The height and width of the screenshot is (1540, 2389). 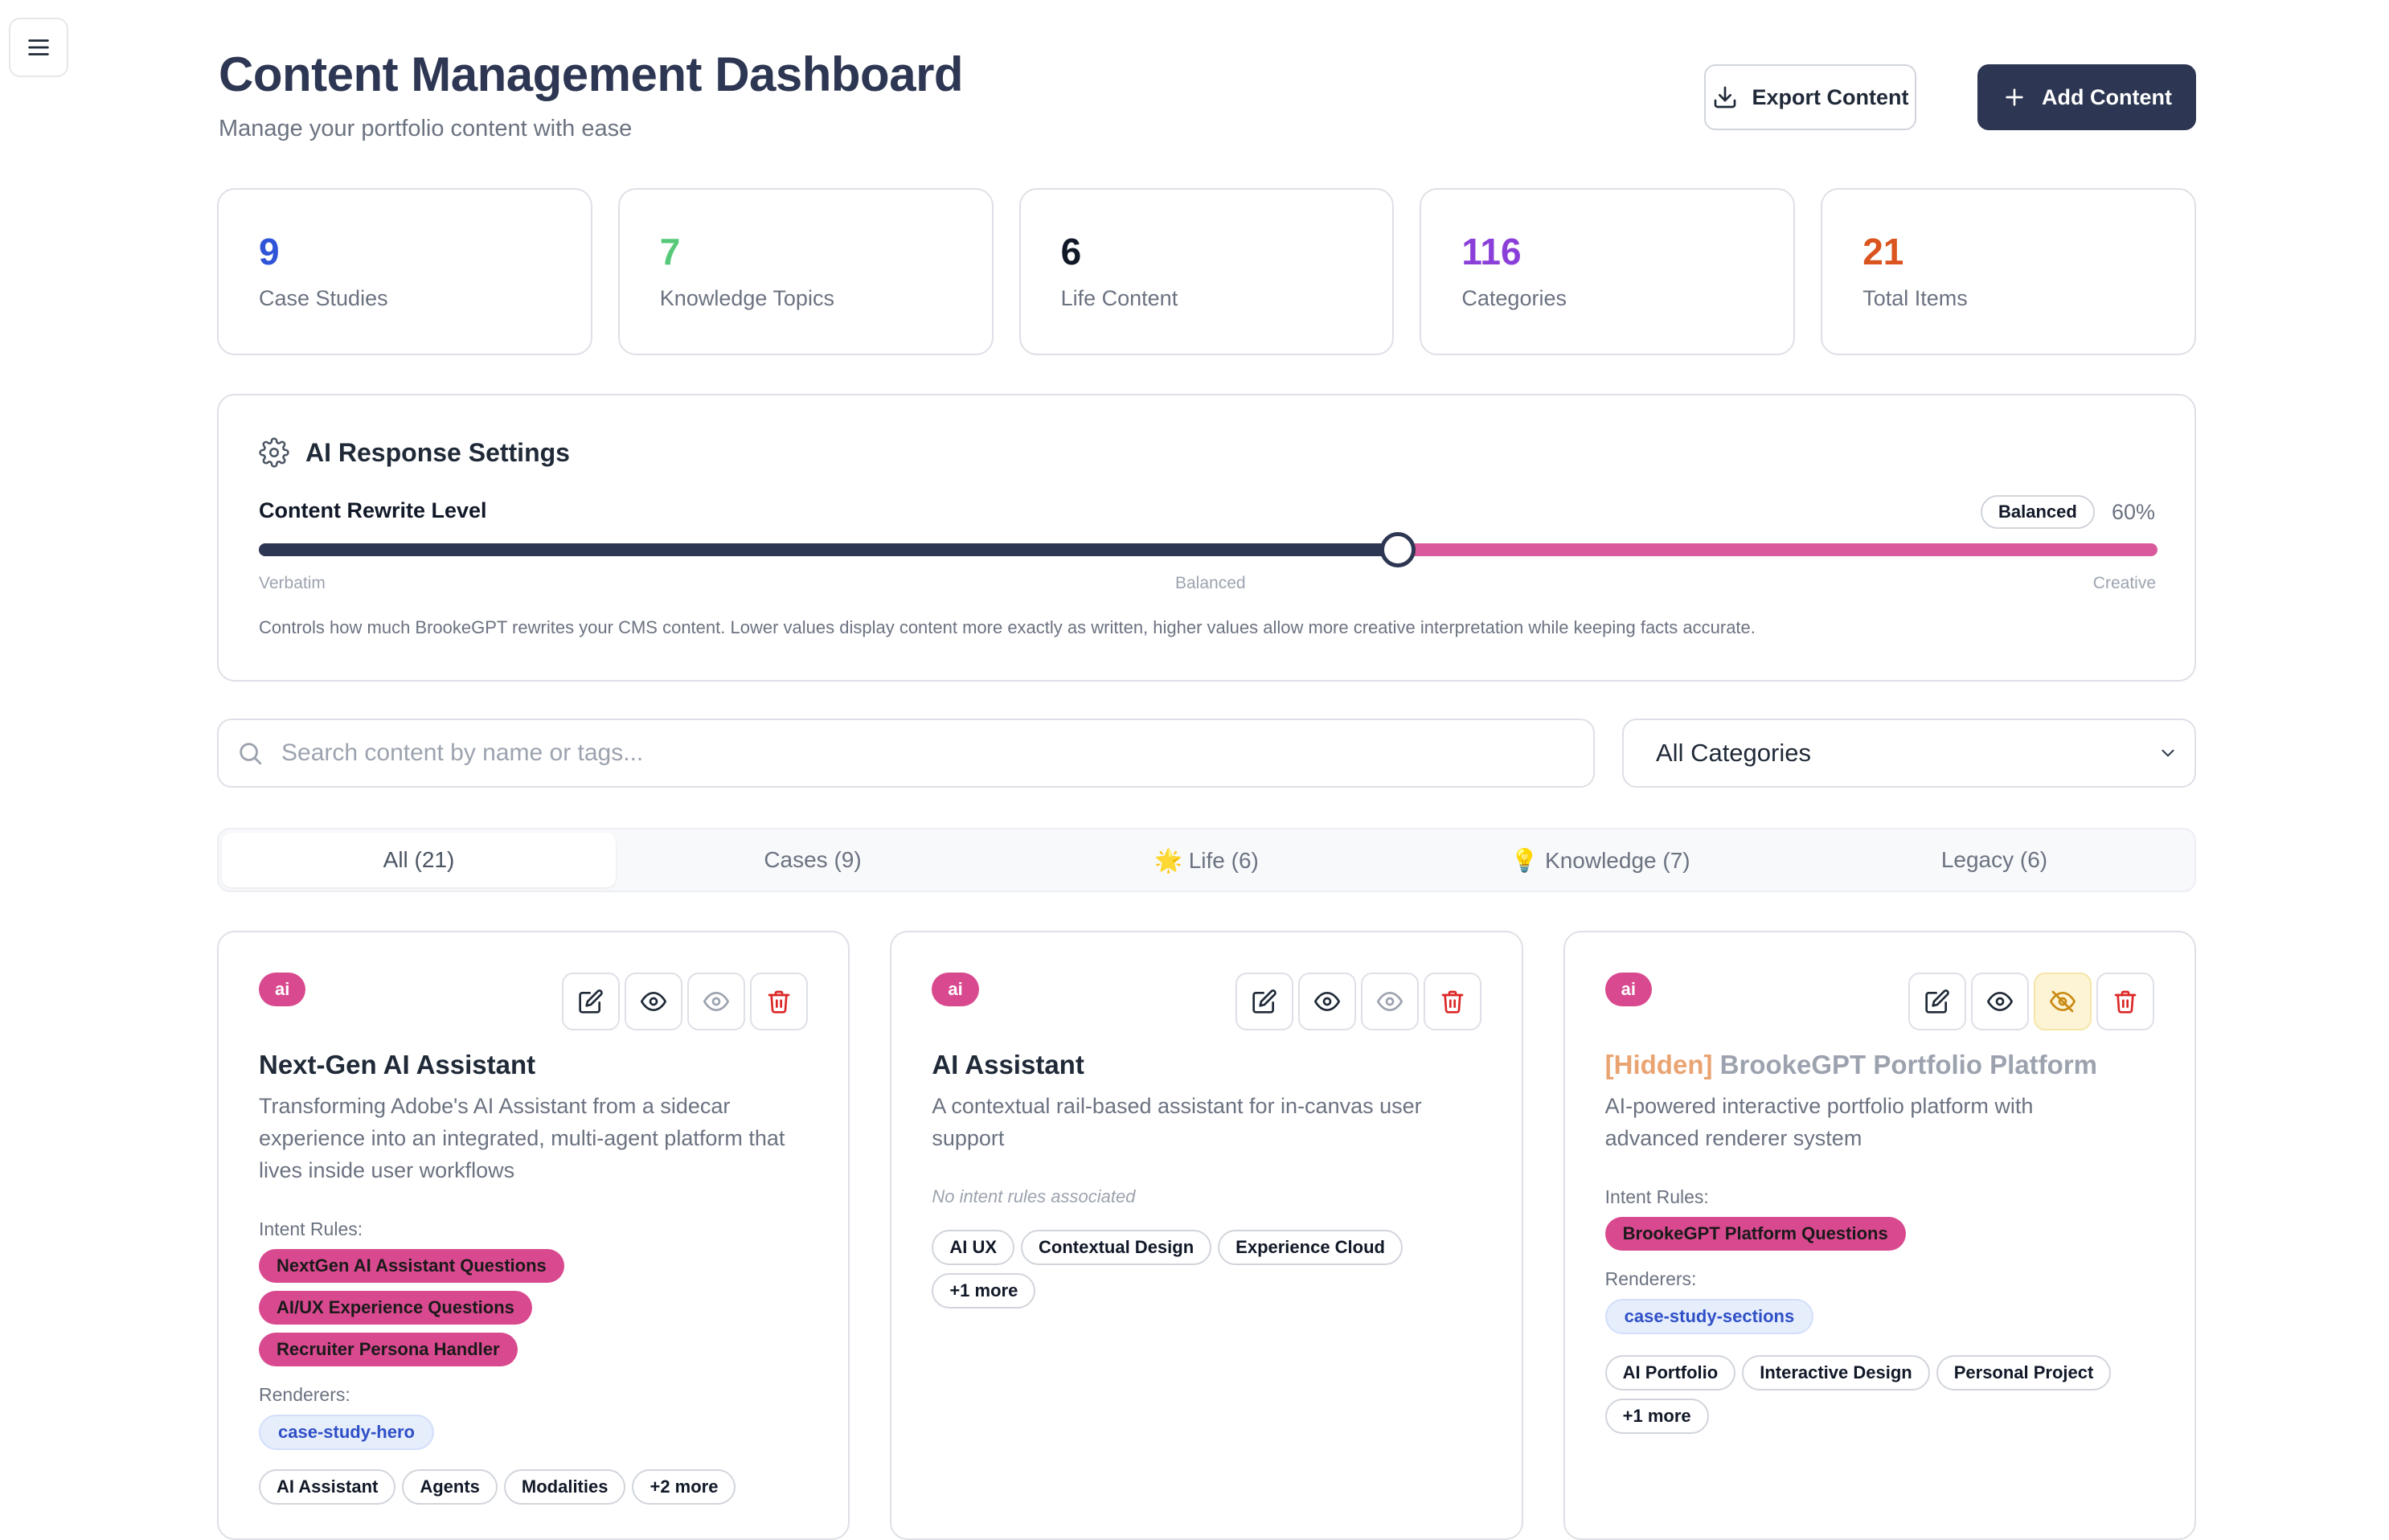 What do you see at coordinates (1514, 298) in the screenshot?
I see `stat-label: Categories` at bounding box center [1514, 298].